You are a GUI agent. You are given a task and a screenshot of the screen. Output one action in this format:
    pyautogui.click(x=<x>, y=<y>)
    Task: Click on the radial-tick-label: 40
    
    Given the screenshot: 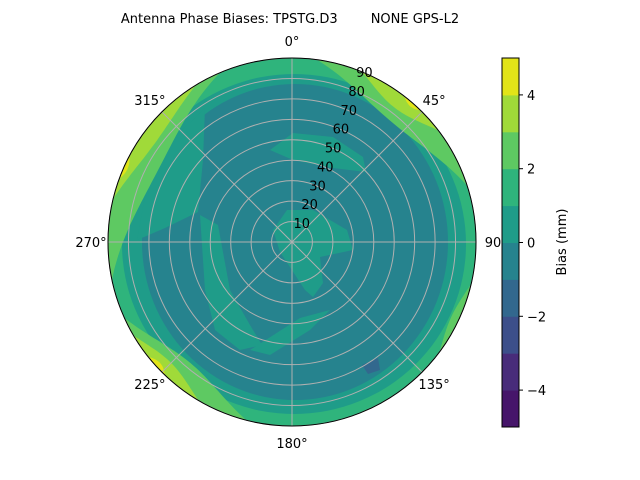 What is the action you would take?
    pyautogui.click(x=325, y=167)
    